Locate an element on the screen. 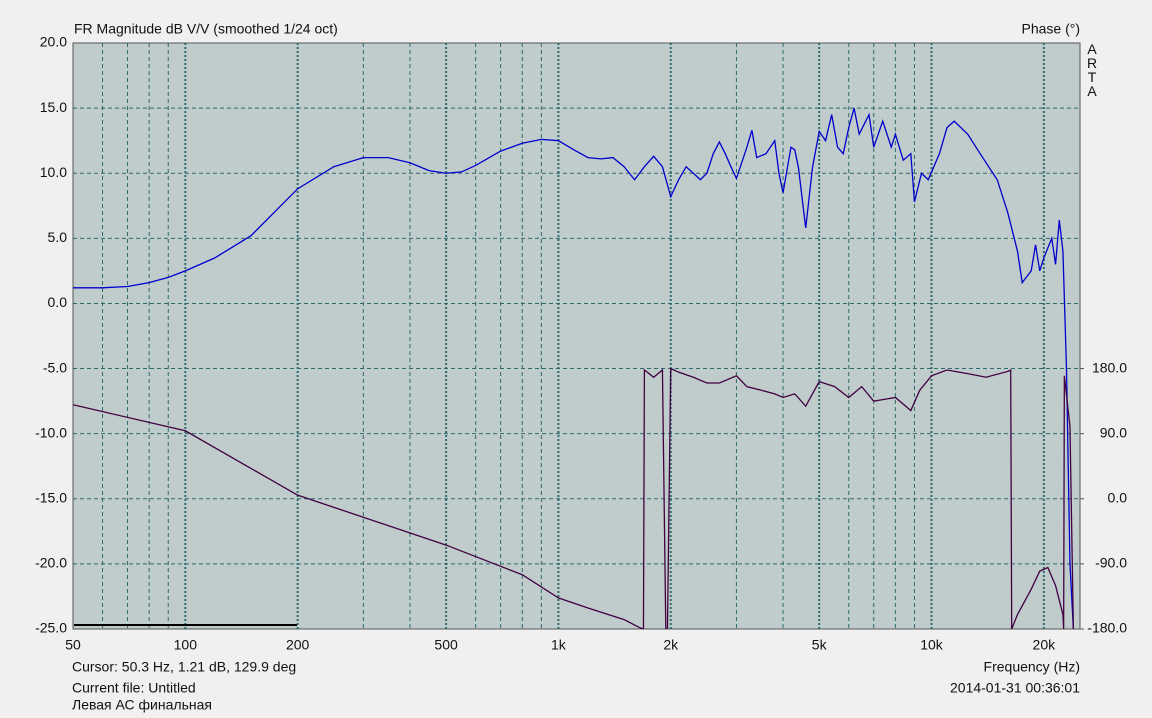  y-tick-label: 15.0 is located at coordinates (53, 107).